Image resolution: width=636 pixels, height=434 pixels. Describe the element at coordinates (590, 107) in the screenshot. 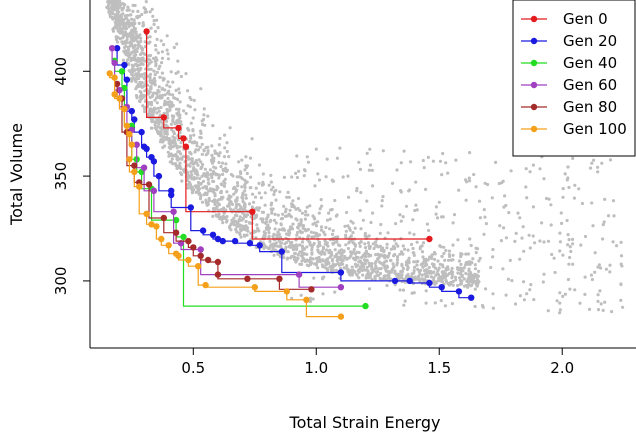

I see `legend-label-4: Gen 80` at that location.